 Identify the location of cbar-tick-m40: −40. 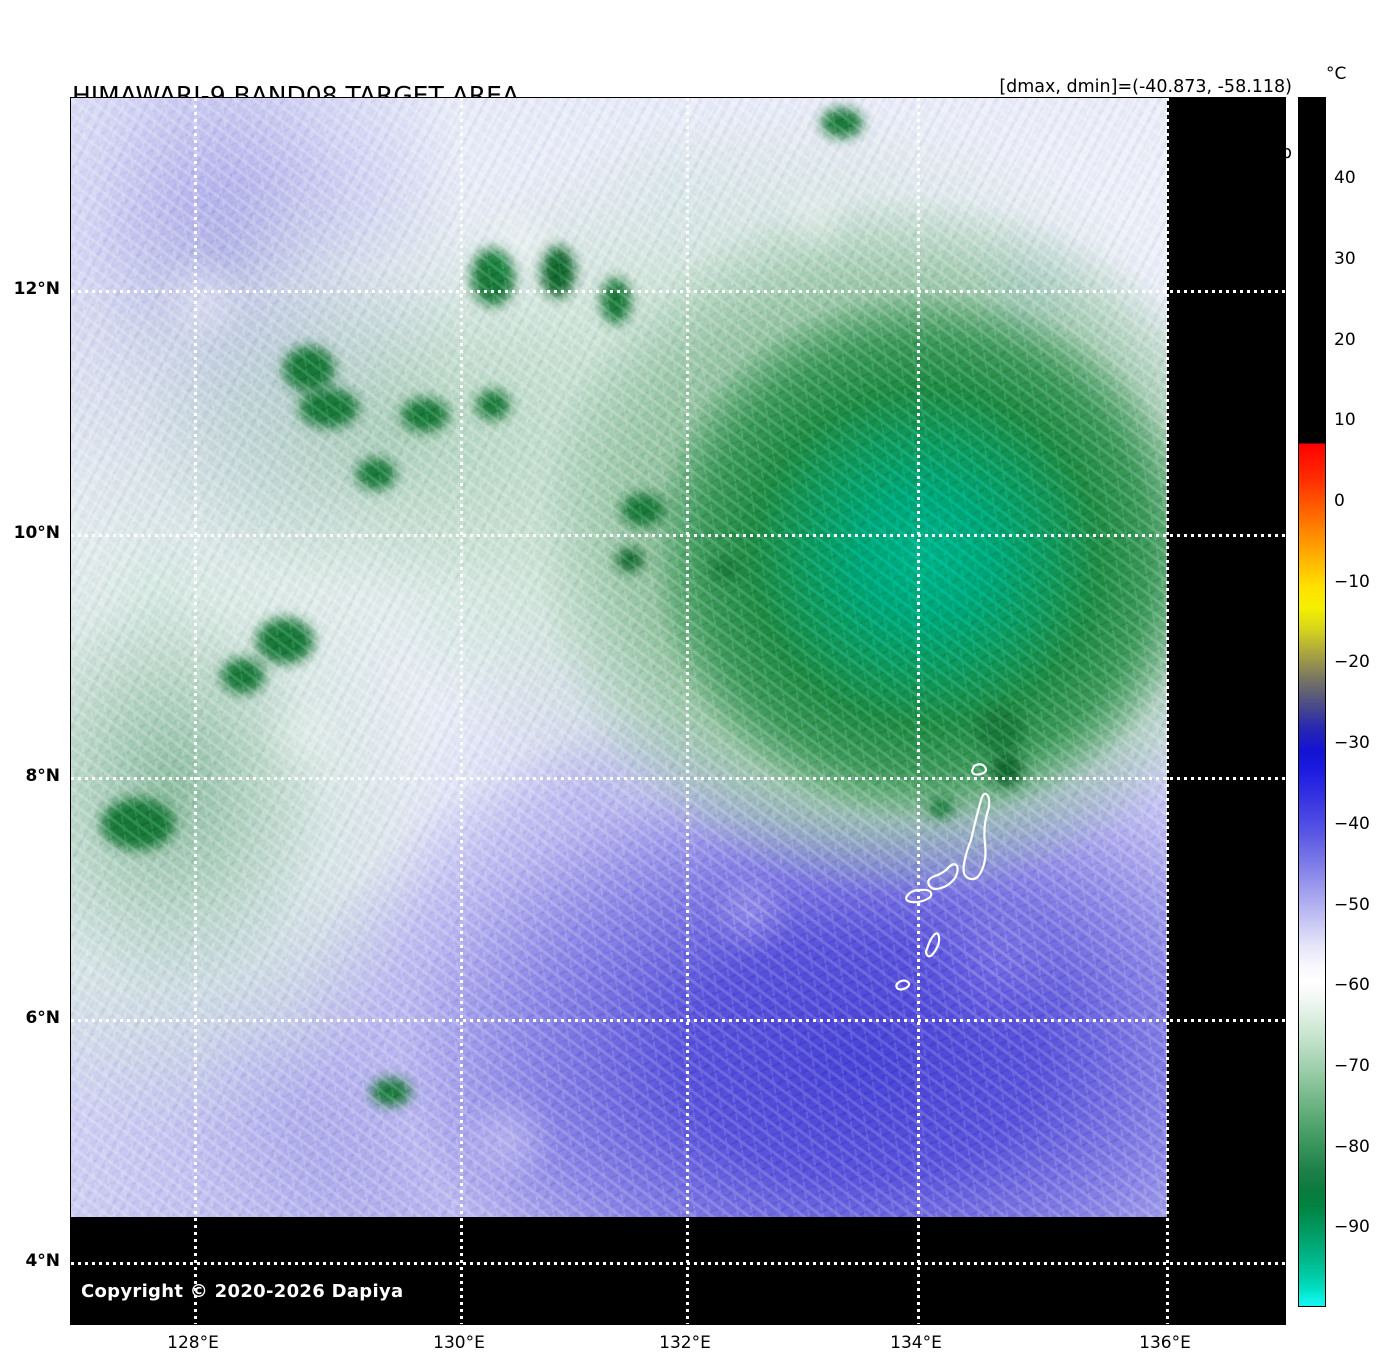
(1352, 824).